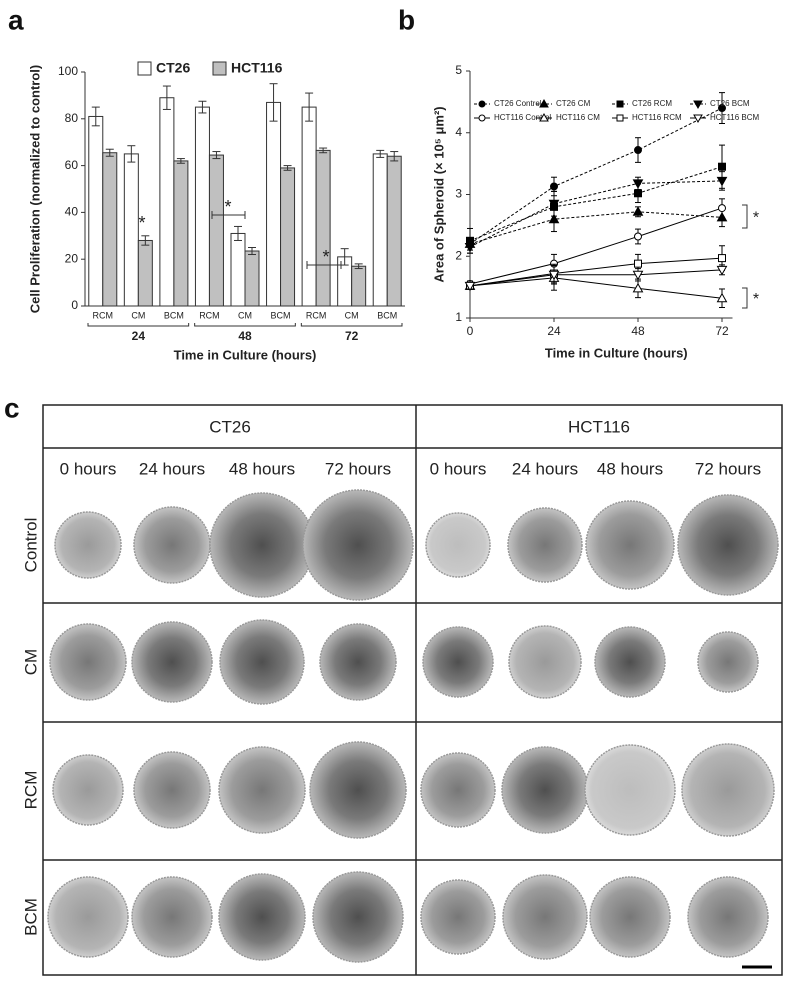 Image resolution: width=787 pixels, height=987 pixels. Describe the element at coordinates (30, 662) in the screenshot. I see `row-label: CM` at that location.